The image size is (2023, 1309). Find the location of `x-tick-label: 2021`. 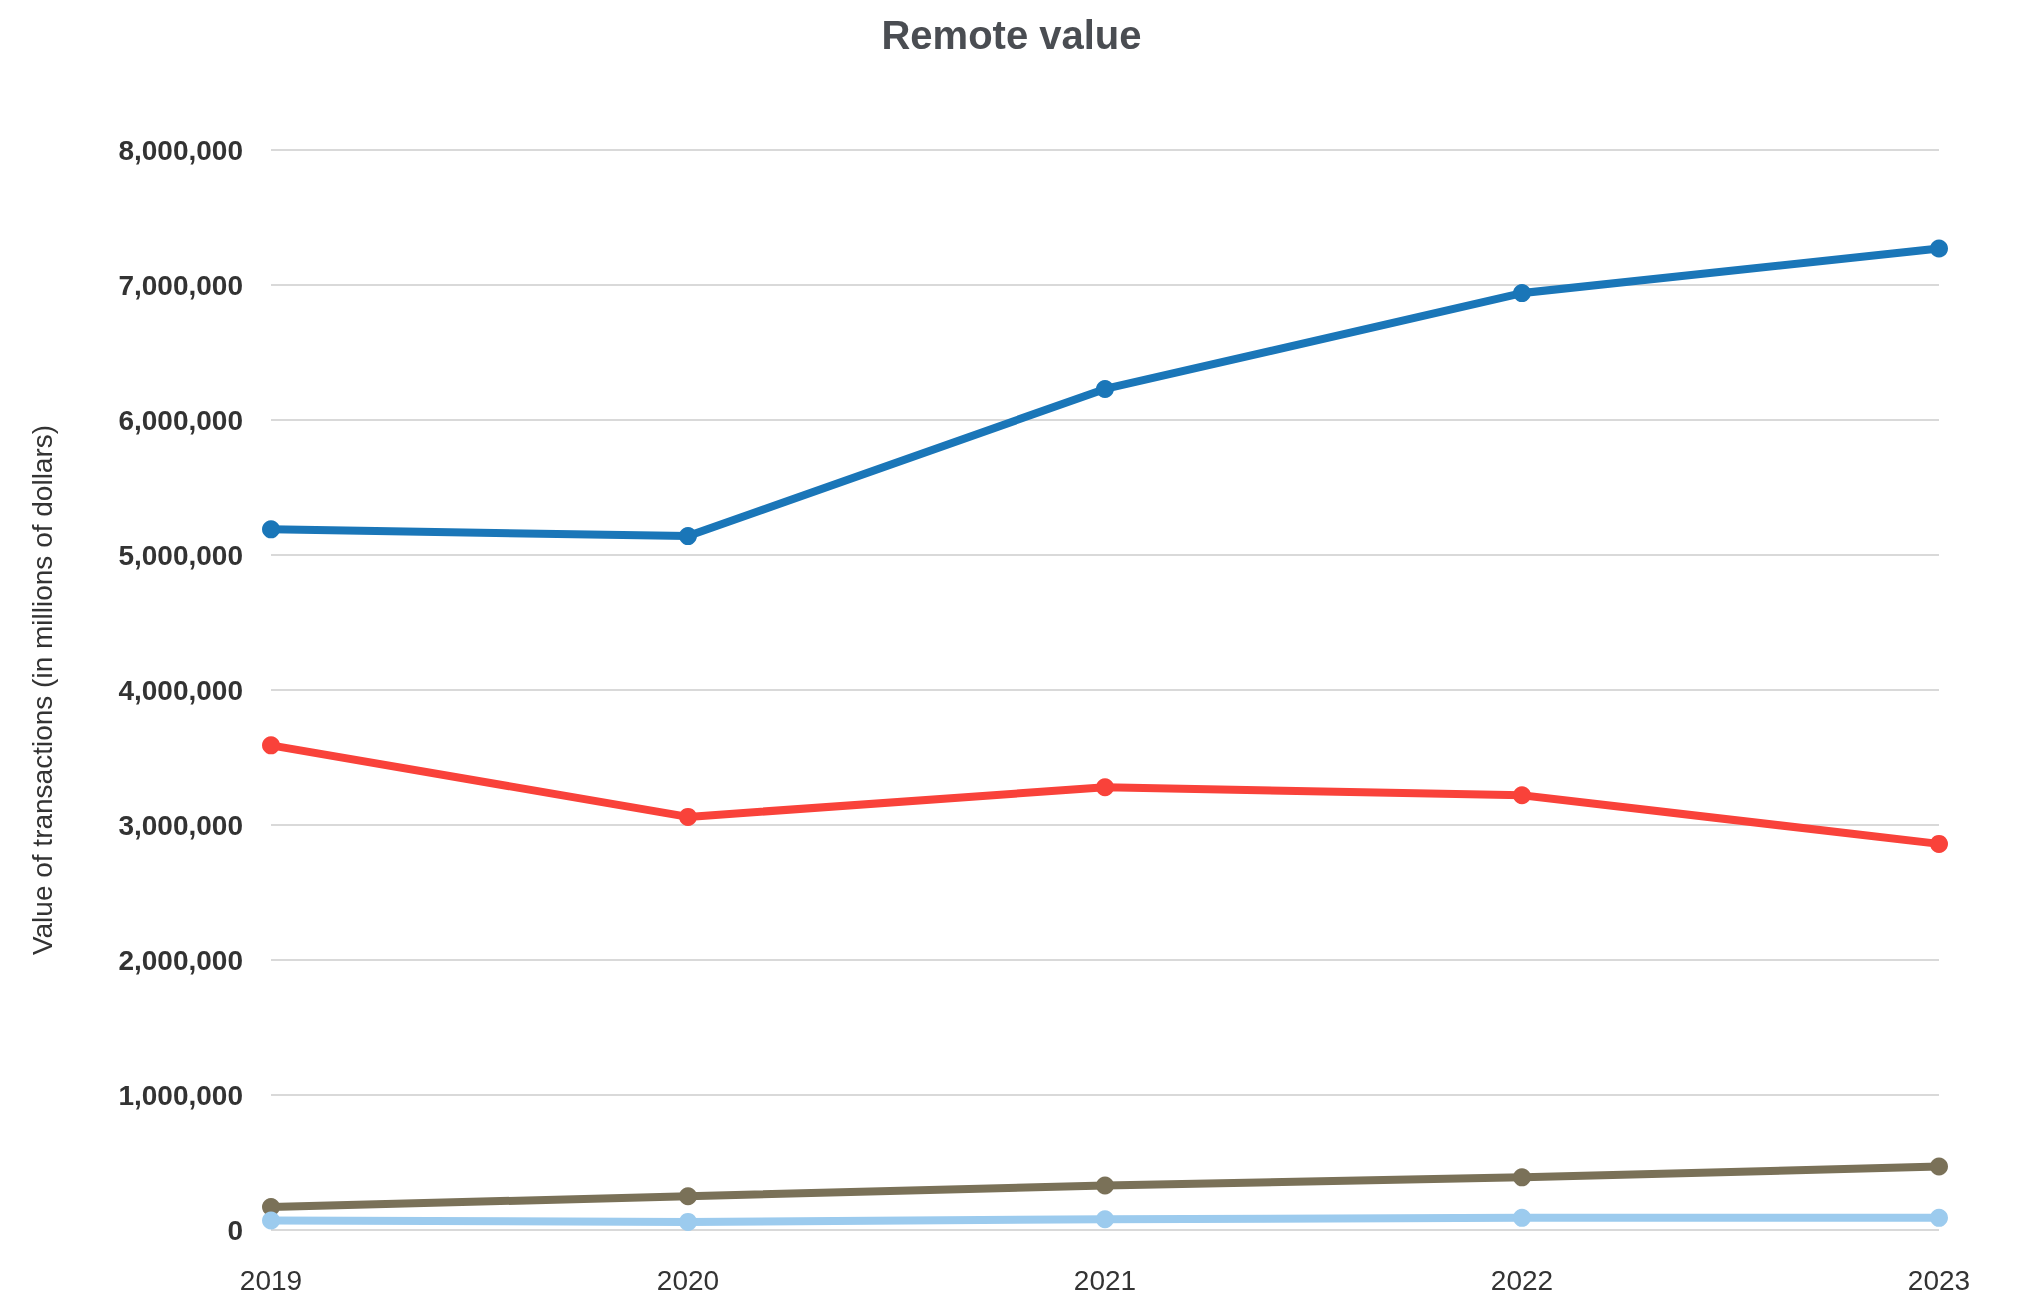

x-tick-label: 2021 is located at coordinates (1105, 1280).